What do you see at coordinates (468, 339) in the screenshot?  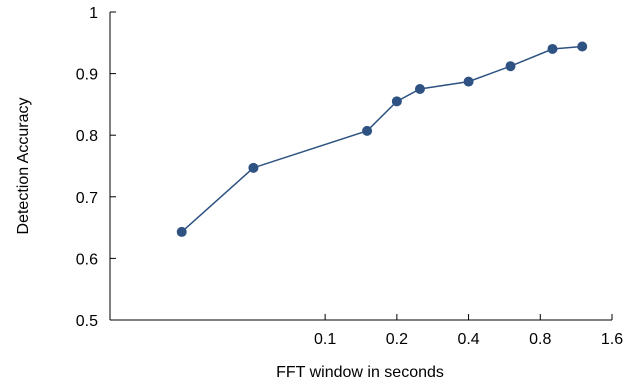 I see `x-tick-label: 0.4` at bounding box center [468, 339].